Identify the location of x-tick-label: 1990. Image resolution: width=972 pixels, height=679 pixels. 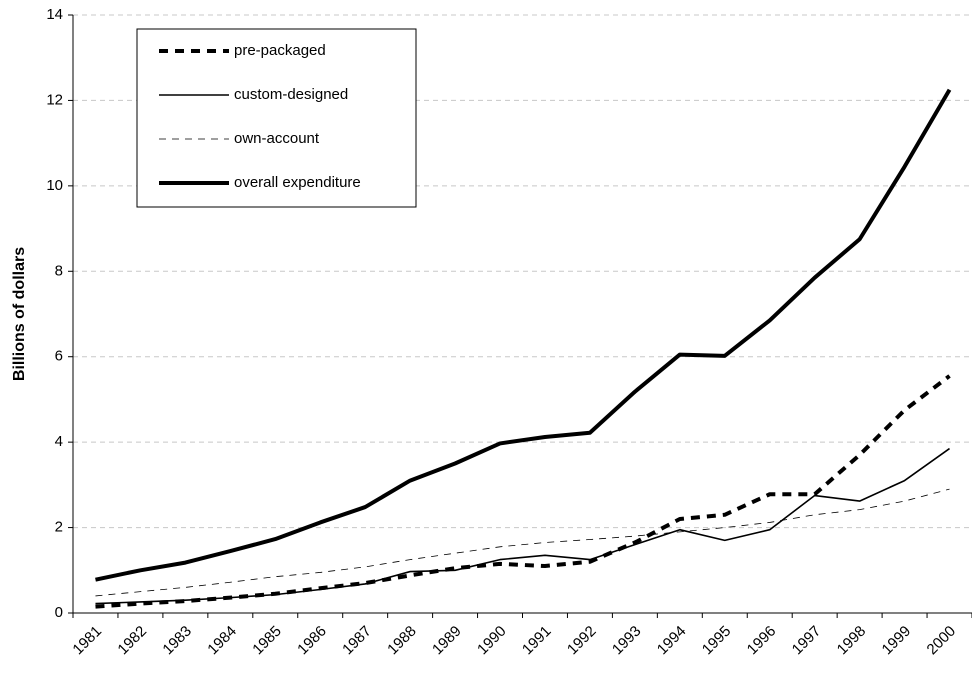
(492, 641).